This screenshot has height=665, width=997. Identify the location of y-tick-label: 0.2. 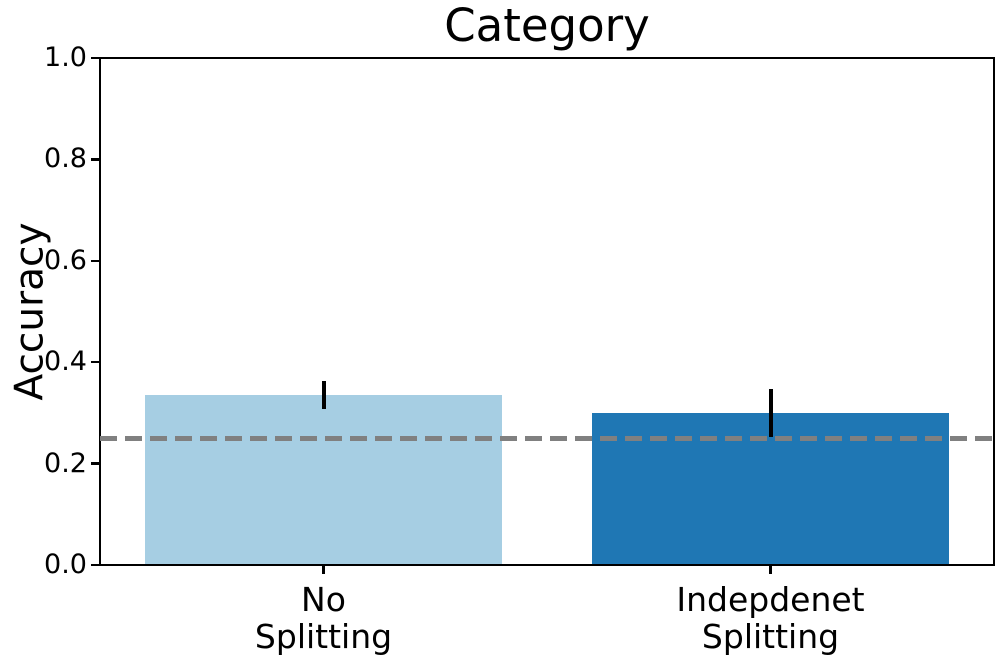
(65, 463).